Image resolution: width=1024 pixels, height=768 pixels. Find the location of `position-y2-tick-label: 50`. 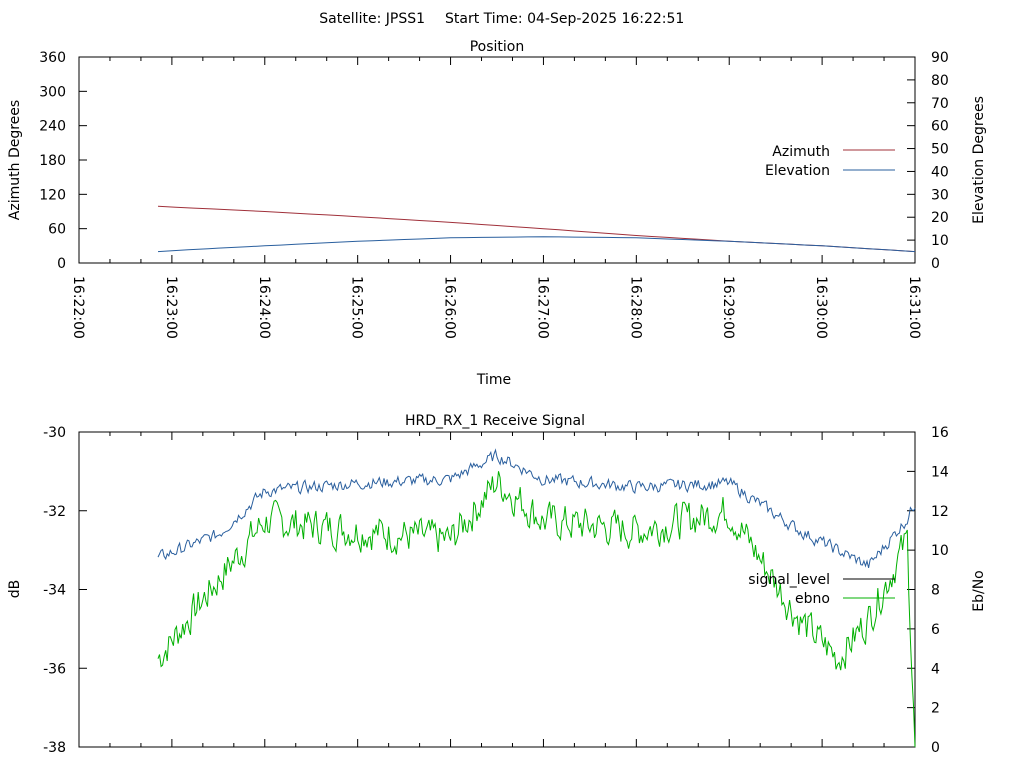

position-y2-tick-label: 50 is located at coordinates (940, 150).